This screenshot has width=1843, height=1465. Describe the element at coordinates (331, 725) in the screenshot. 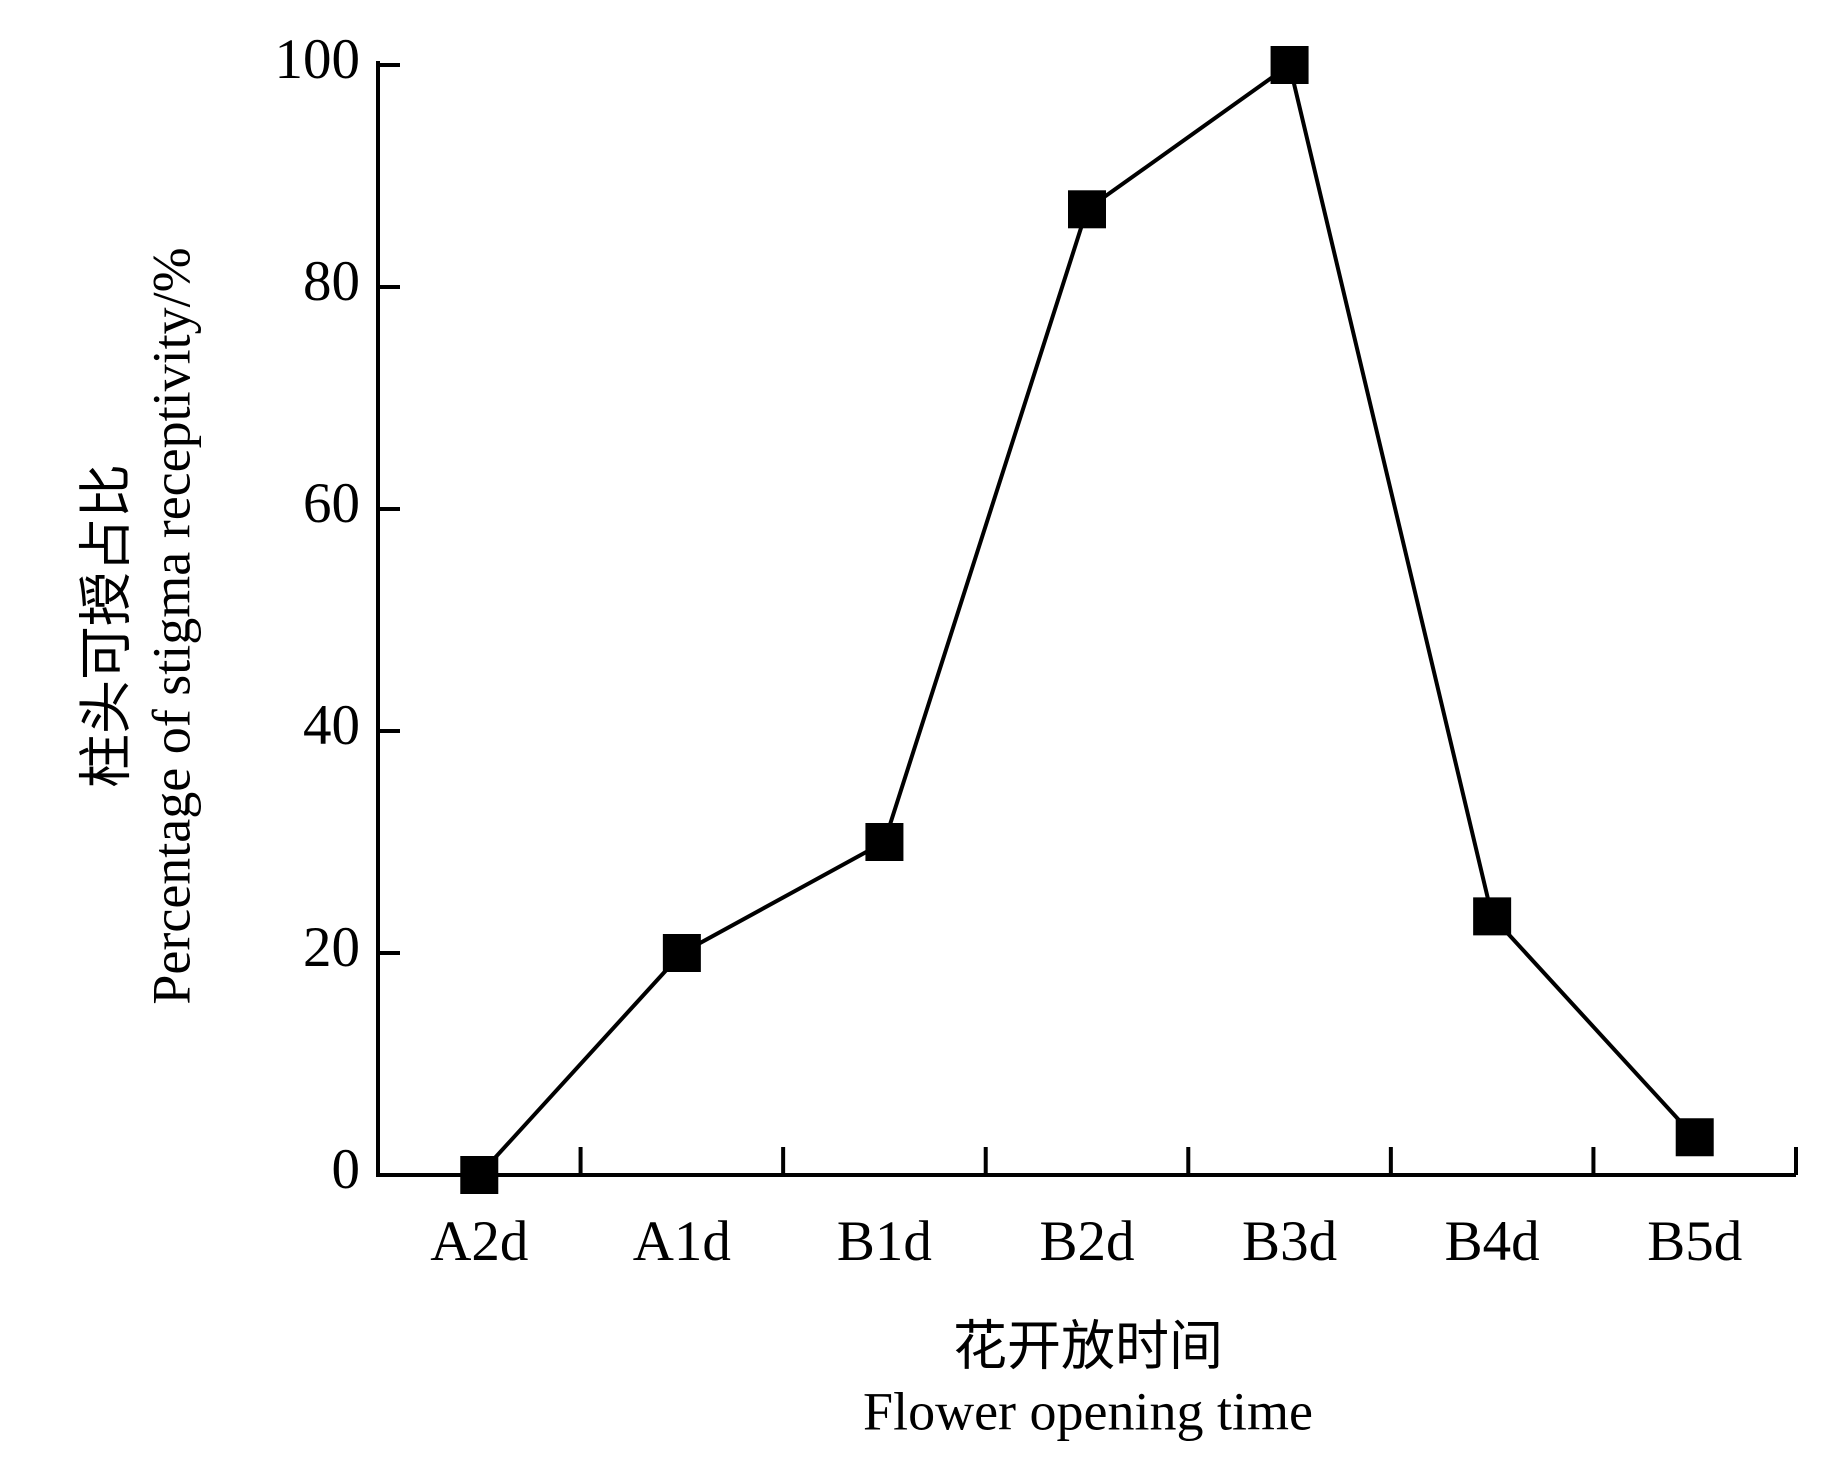

I see `y-tick-label: 40` at that location.